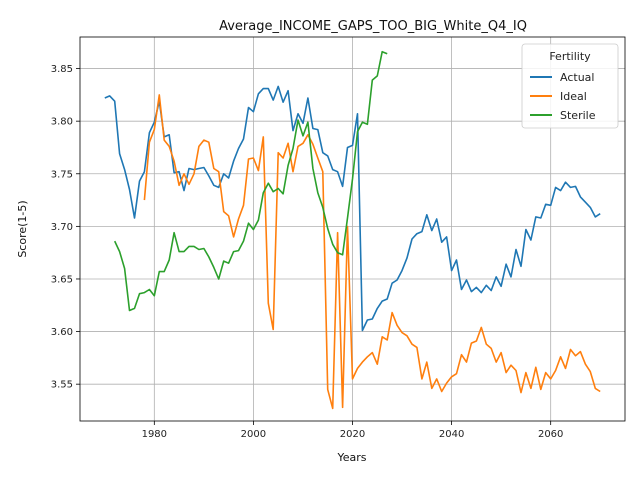 This screenshot has height=480, width=640. Describe the element at coordinates (550, 434) in the screenshot. I see `x-tick-label: 2060` at that location.